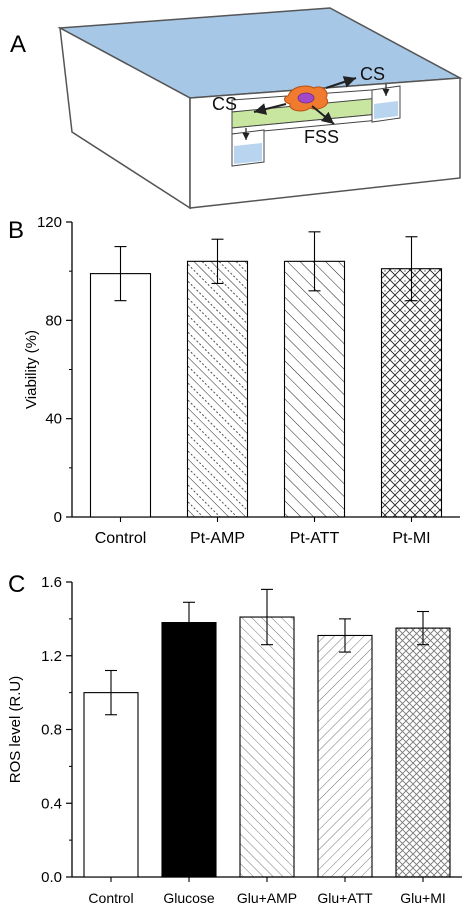  What do you see at coordinates (51, 656) in the screenshot?
I see `y-tick-label: 1.2` at bounding box center [51, 656].